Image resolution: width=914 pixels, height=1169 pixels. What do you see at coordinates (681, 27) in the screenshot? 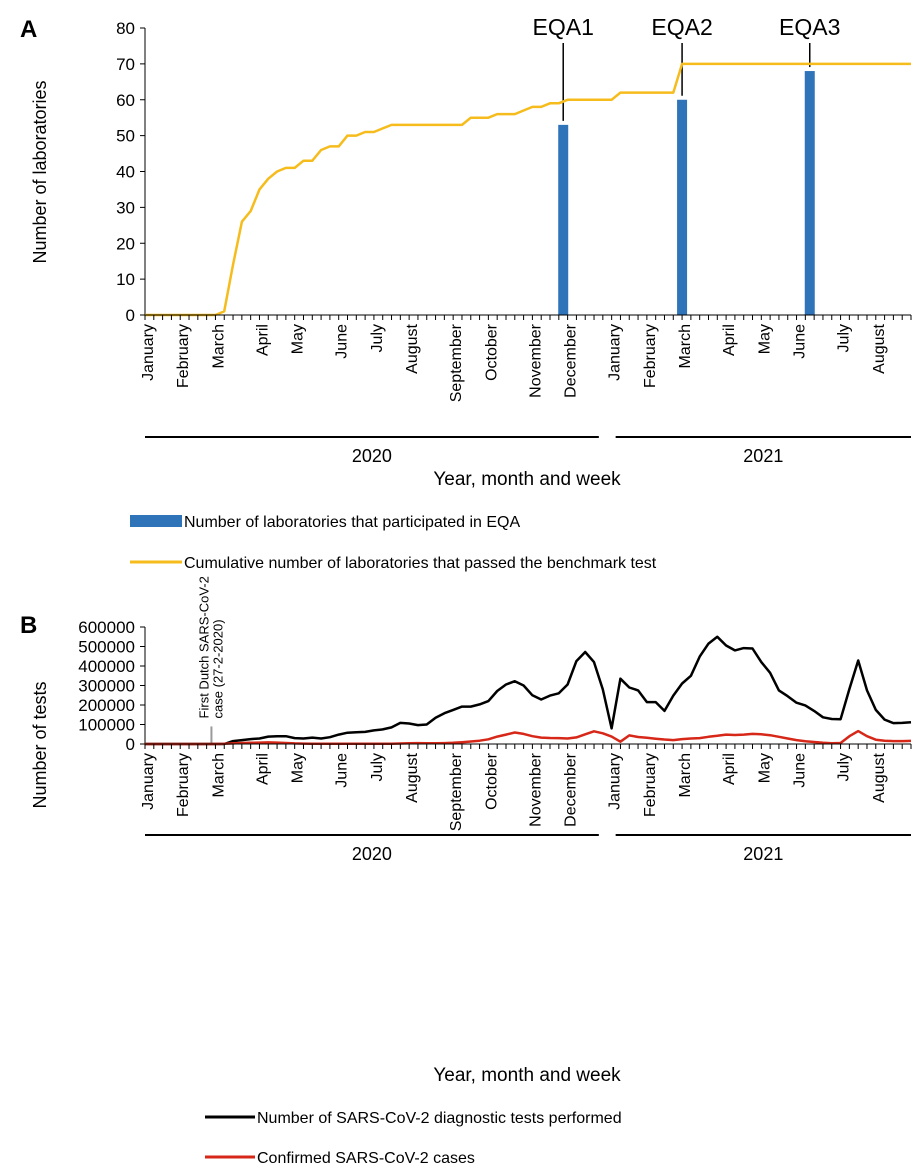
I see `eqa-label: EQA2` at bounding box center [681, 27].